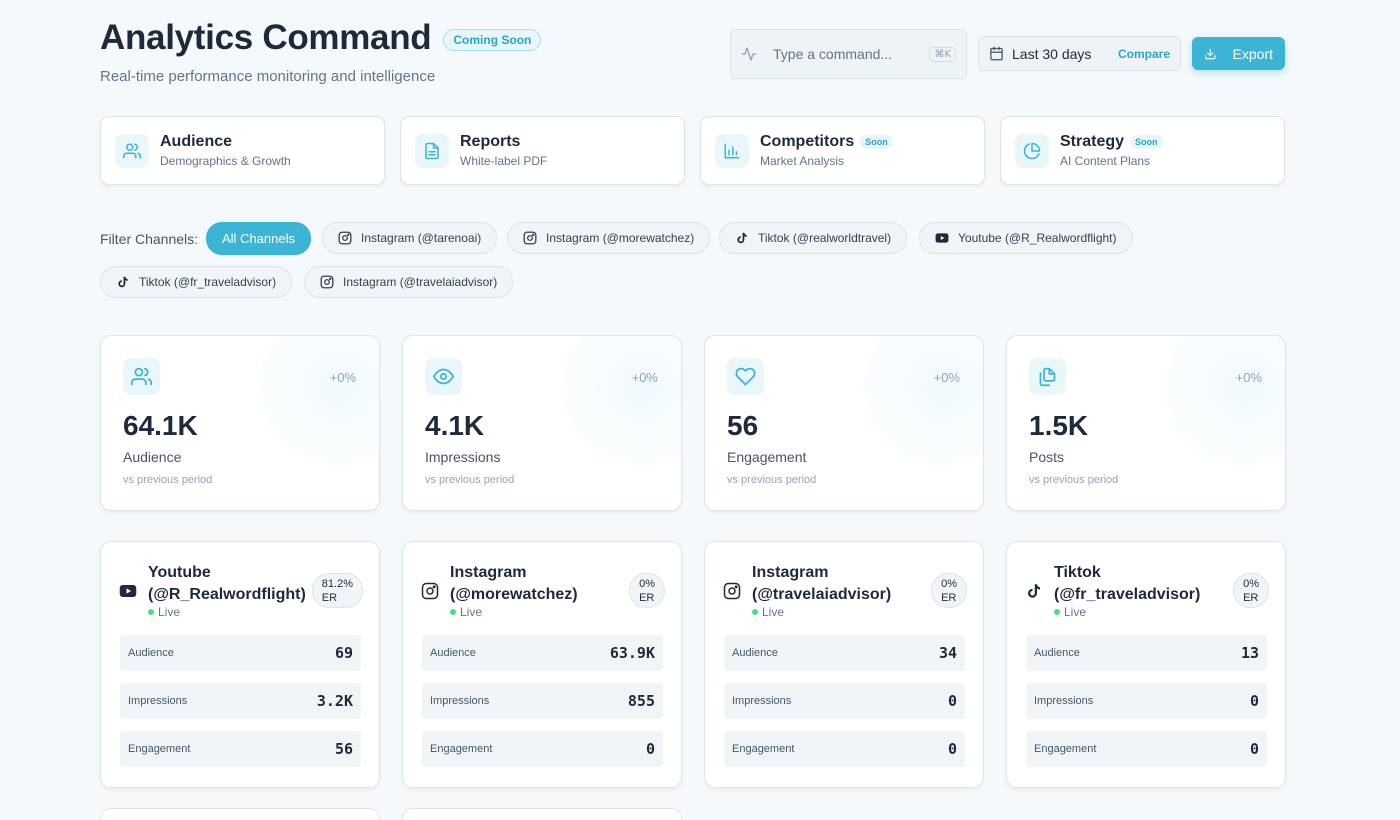 The image size is (1400, 820). I want to click on nav-subtitle: White-label PDF, so click(504, 161).